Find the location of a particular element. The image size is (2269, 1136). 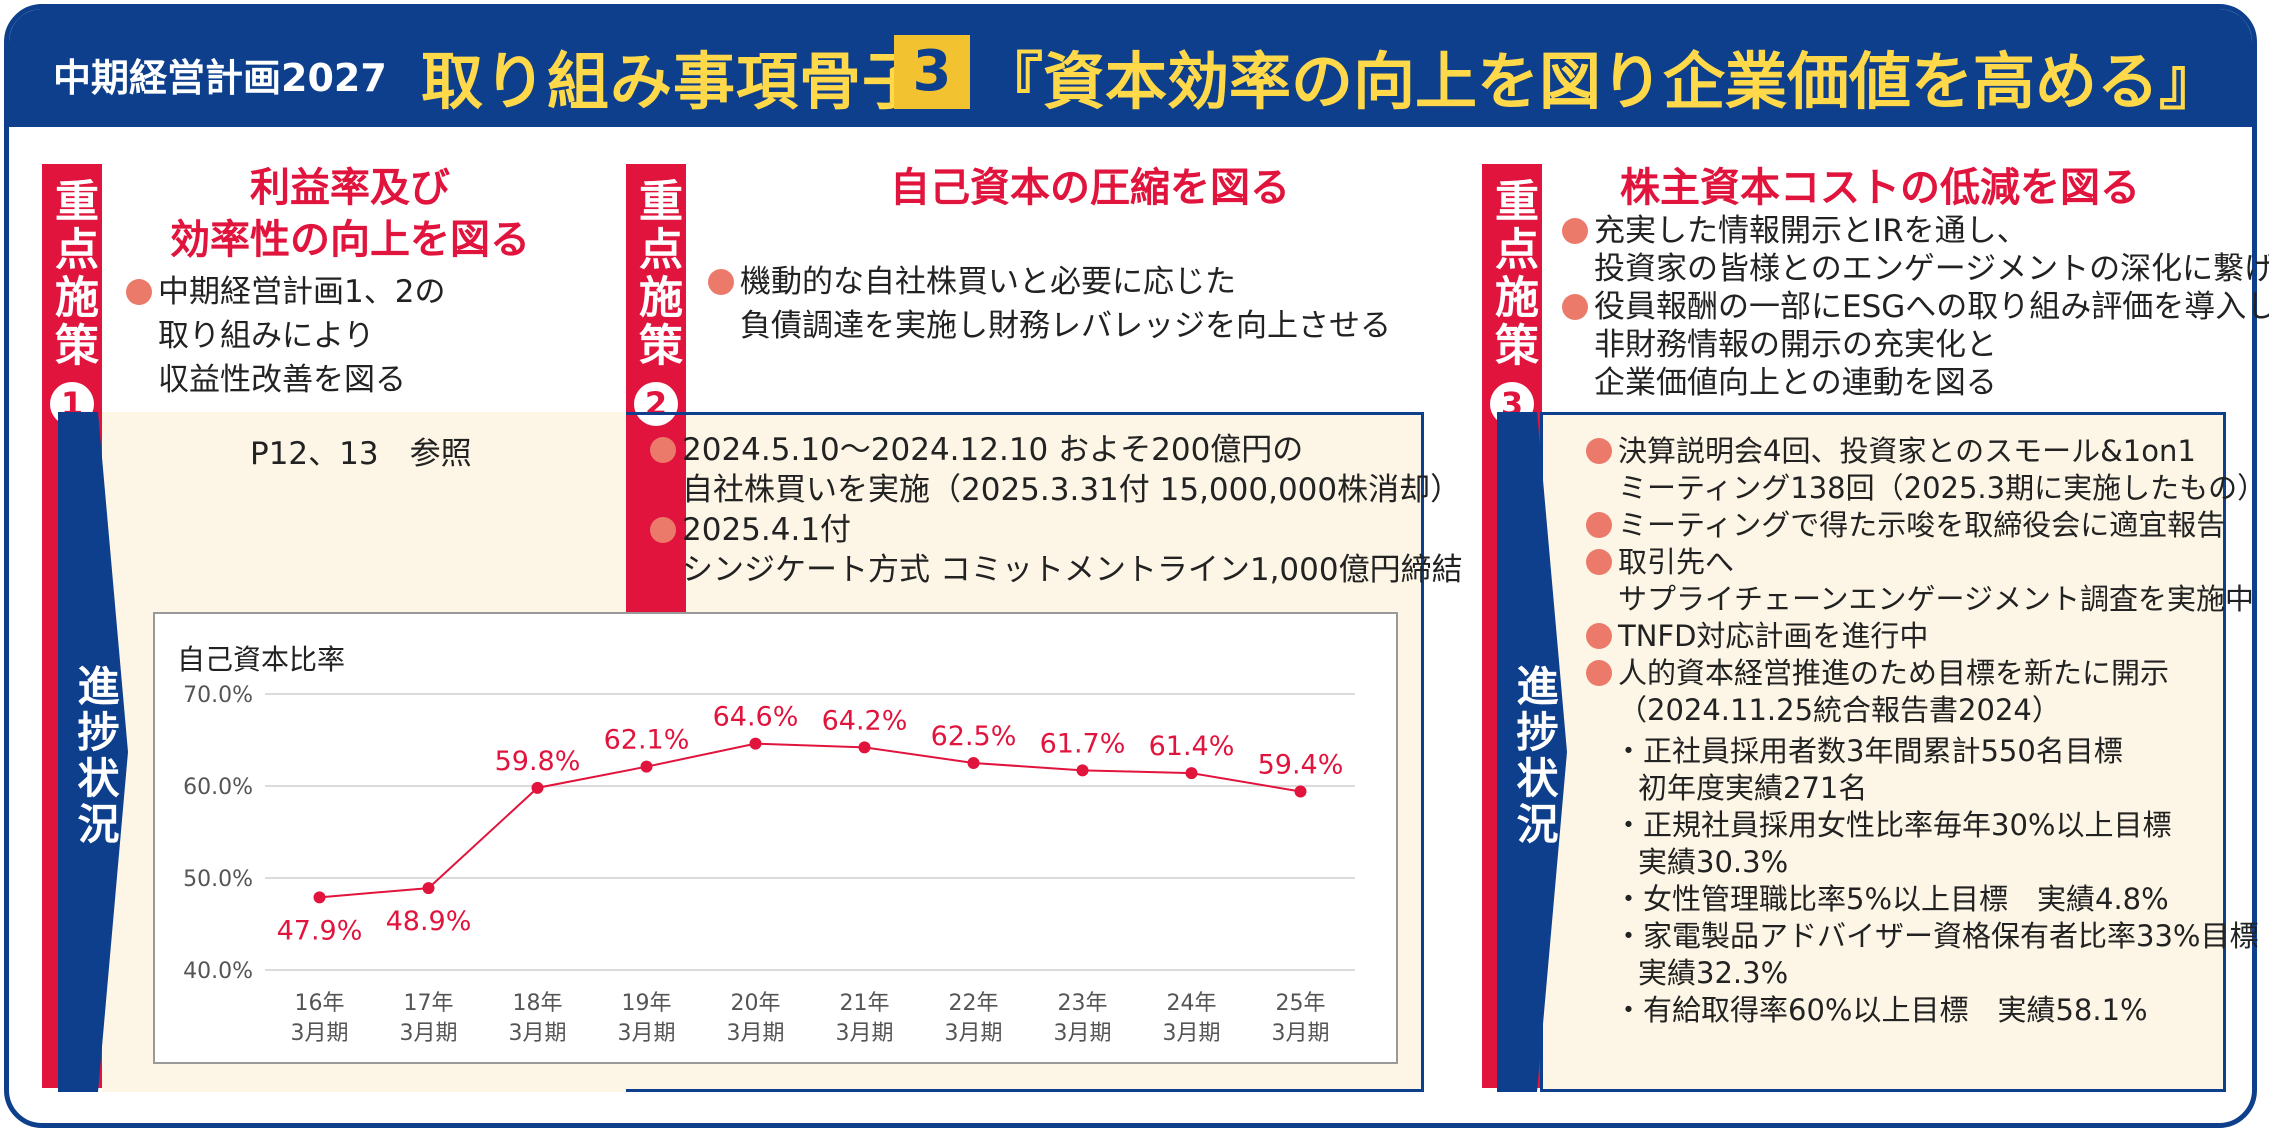

chart-xtick-label: 19年 is located at coordinates (647, 1003).